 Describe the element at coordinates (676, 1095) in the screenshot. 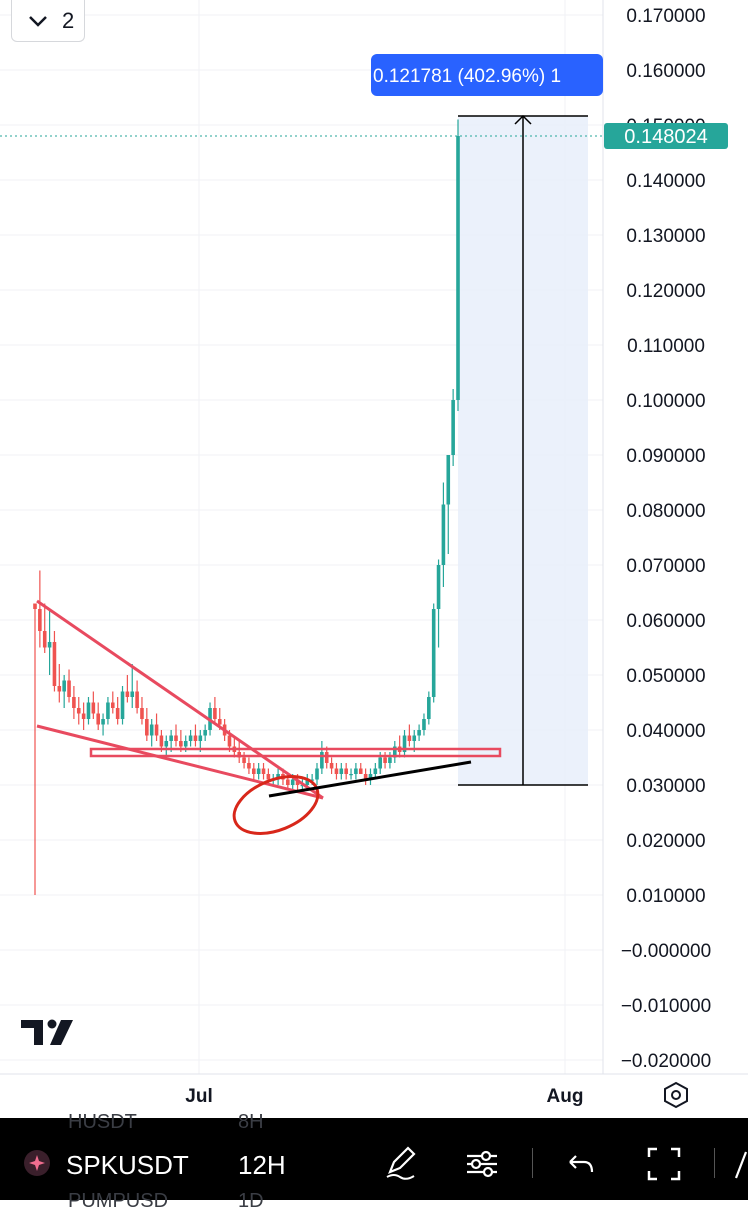

I see `chart-settings-icon` at that location.